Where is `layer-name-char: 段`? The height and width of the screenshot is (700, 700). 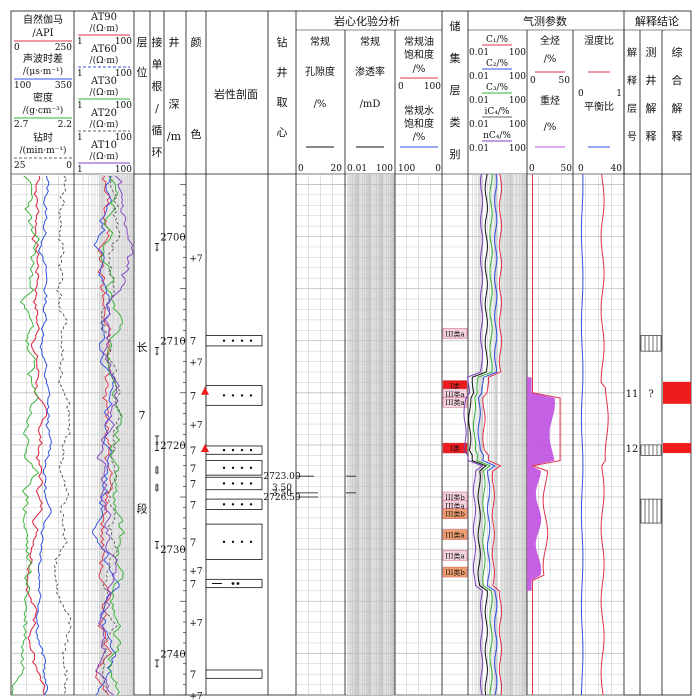 layer-name-char: 段 is located at coordinates (142, 509).